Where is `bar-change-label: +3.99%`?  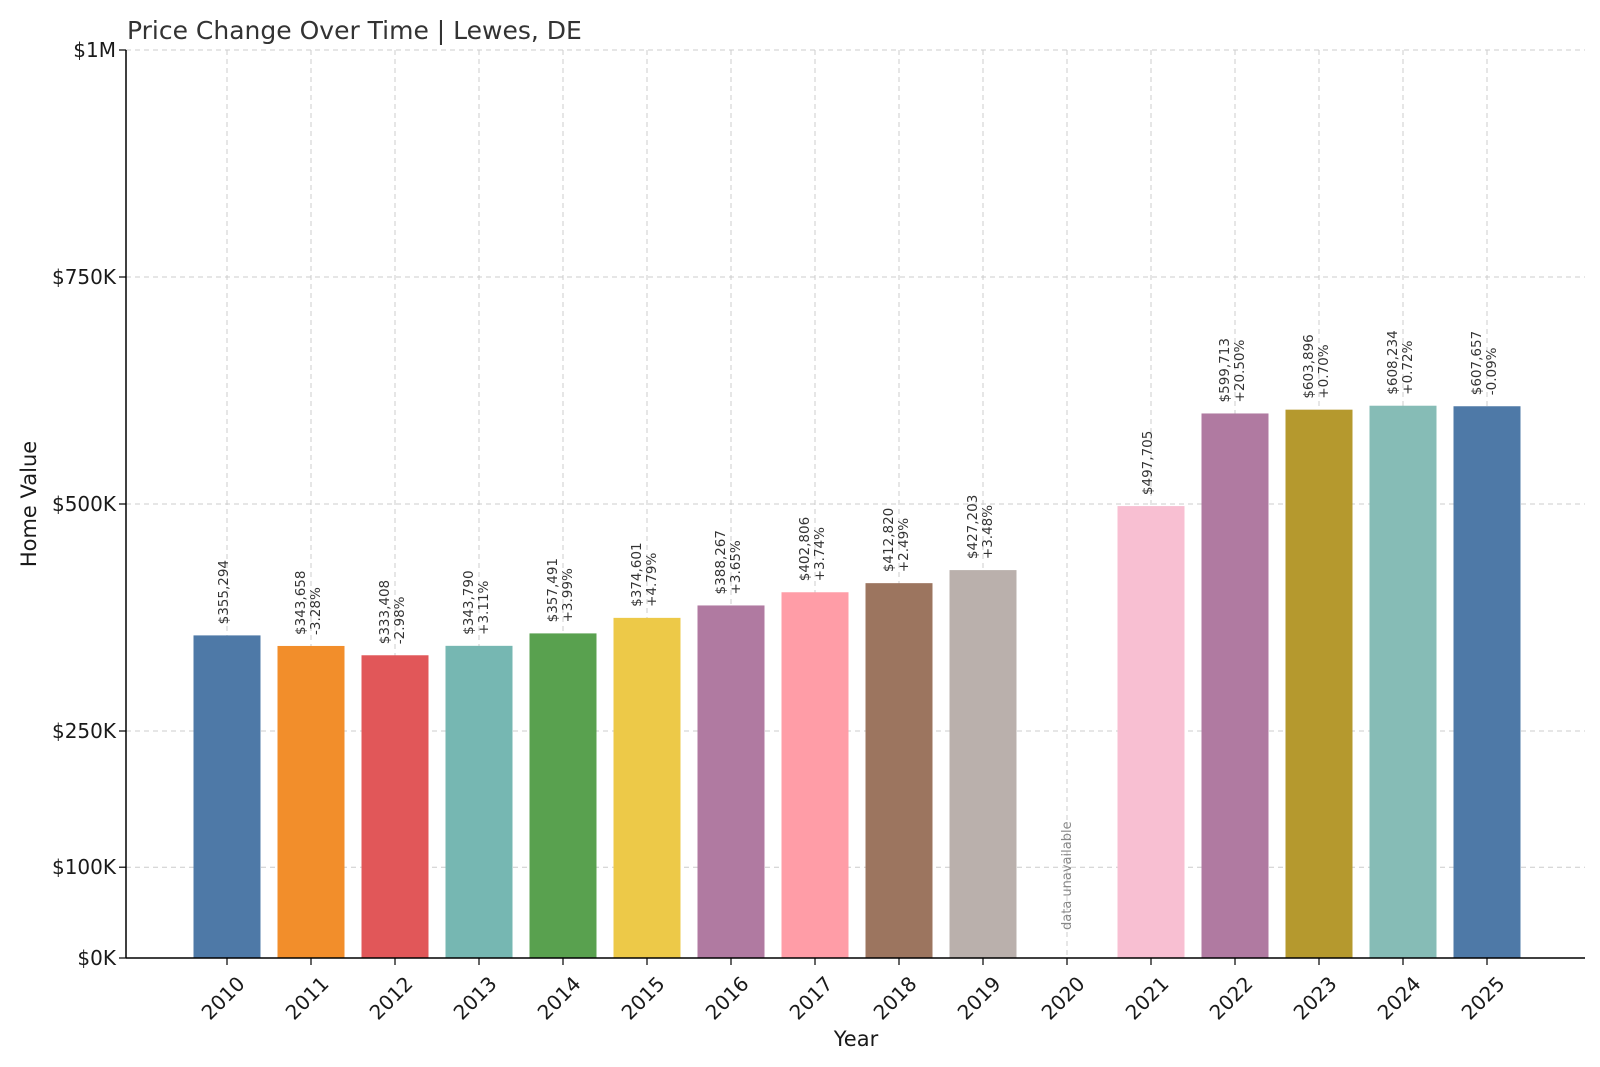
bar-change-label: +3.99% is located at coordinates (568, 595).